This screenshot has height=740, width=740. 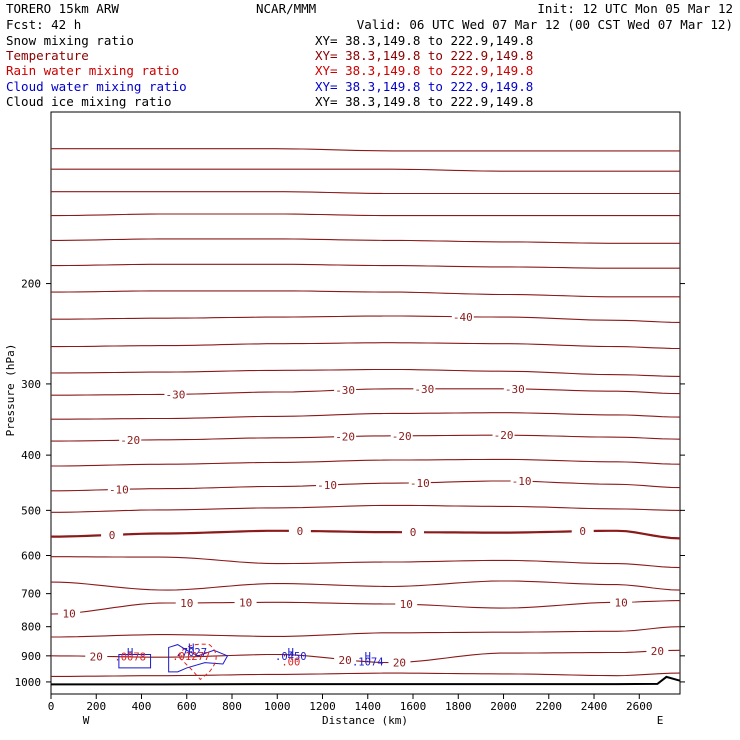 I want to click on x-tick-label: 1600, so click(x=413, y=706).